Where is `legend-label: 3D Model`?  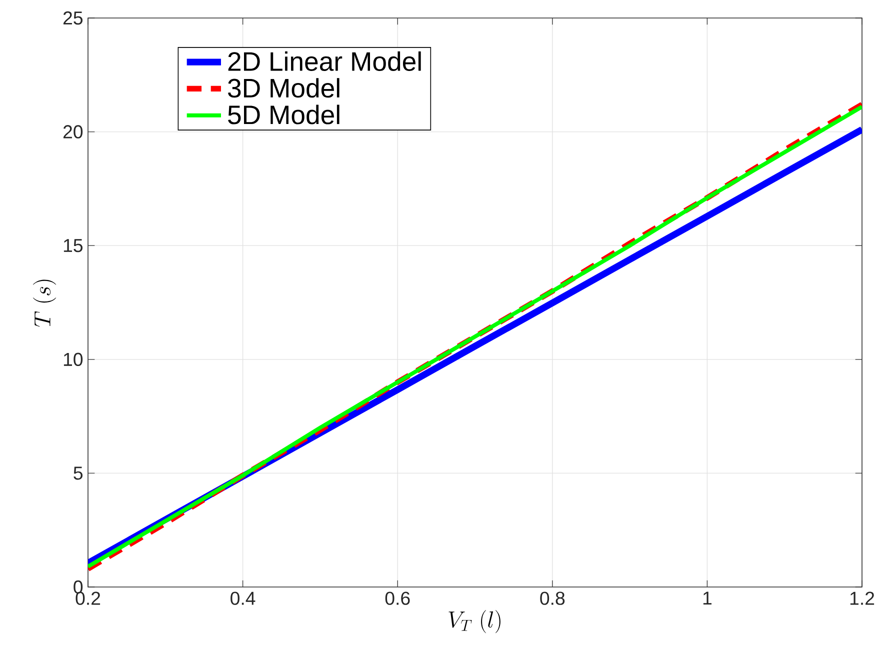
legend-label: 3D Model is located at coordinates (284, 88).